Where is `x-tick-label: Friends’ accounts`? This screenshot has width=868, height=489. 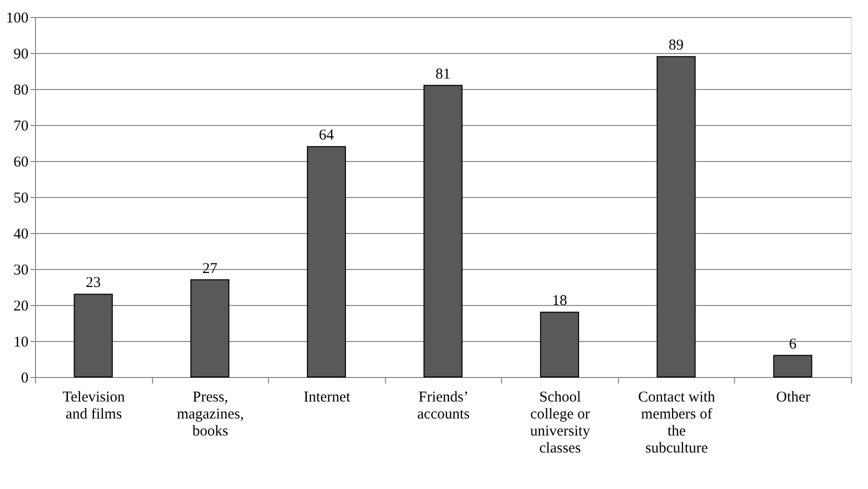 x-tick-label: Friends’ accounts is located at coordinates (443, 406).